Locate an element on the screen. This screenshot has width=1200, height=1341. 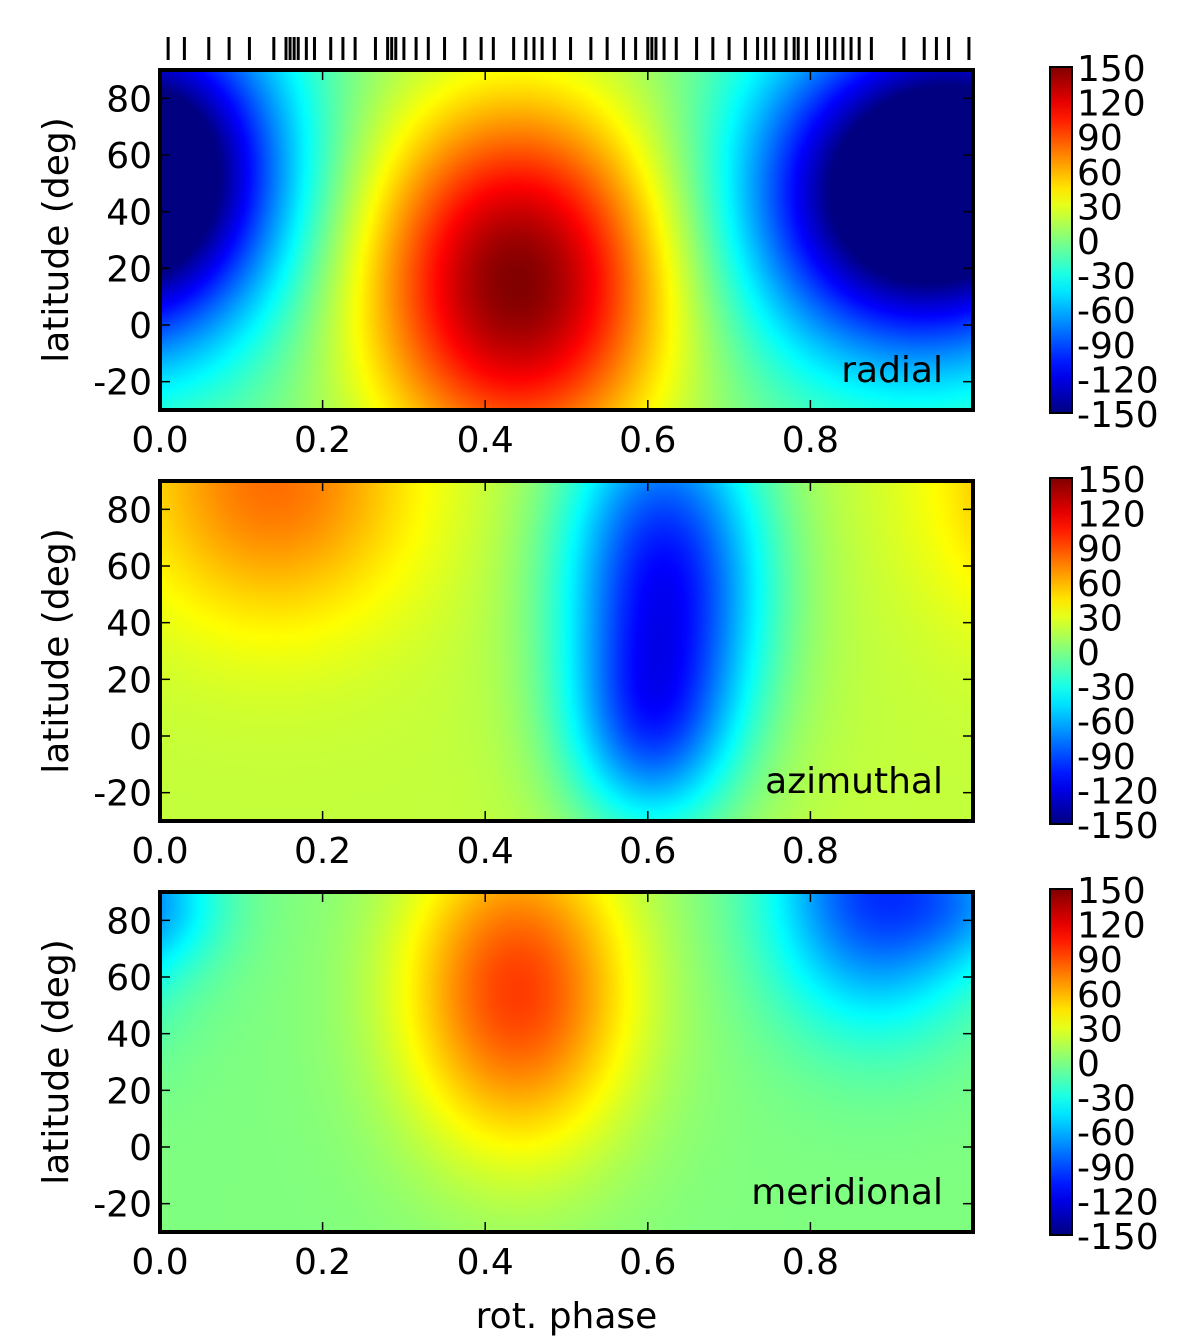
panel-label: radial is located at coordinates (892, 370).